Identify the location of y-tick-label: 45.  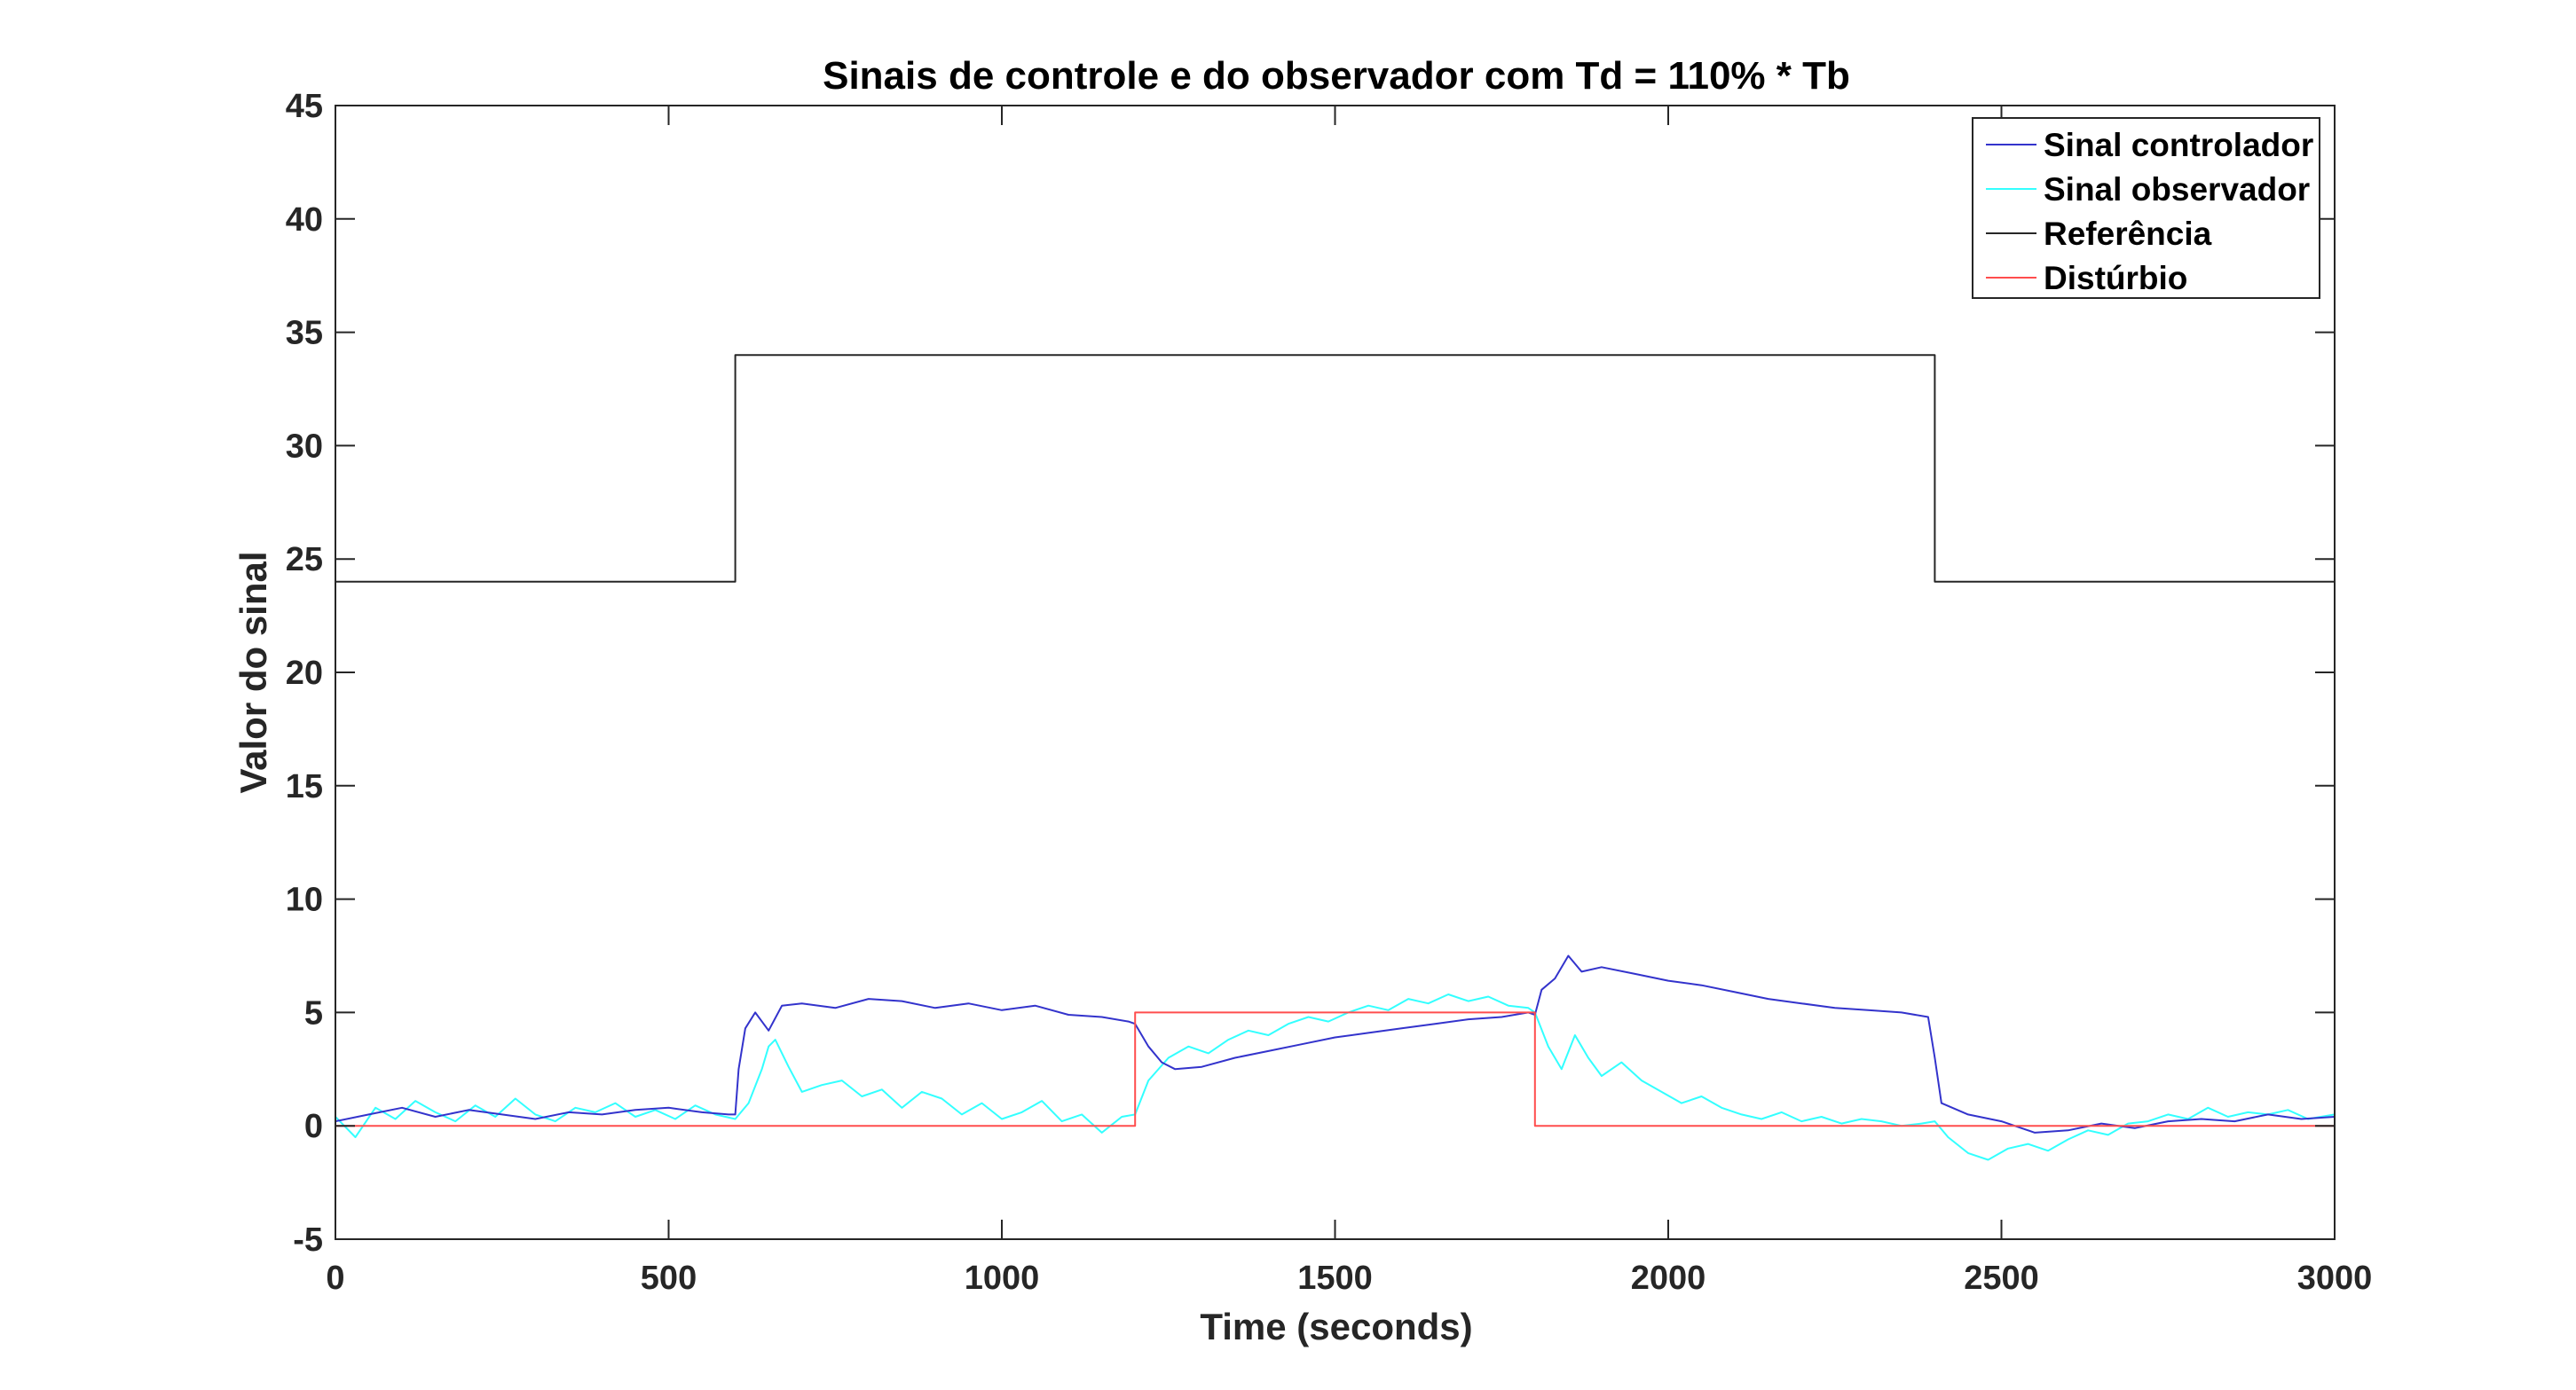
(304, 106).